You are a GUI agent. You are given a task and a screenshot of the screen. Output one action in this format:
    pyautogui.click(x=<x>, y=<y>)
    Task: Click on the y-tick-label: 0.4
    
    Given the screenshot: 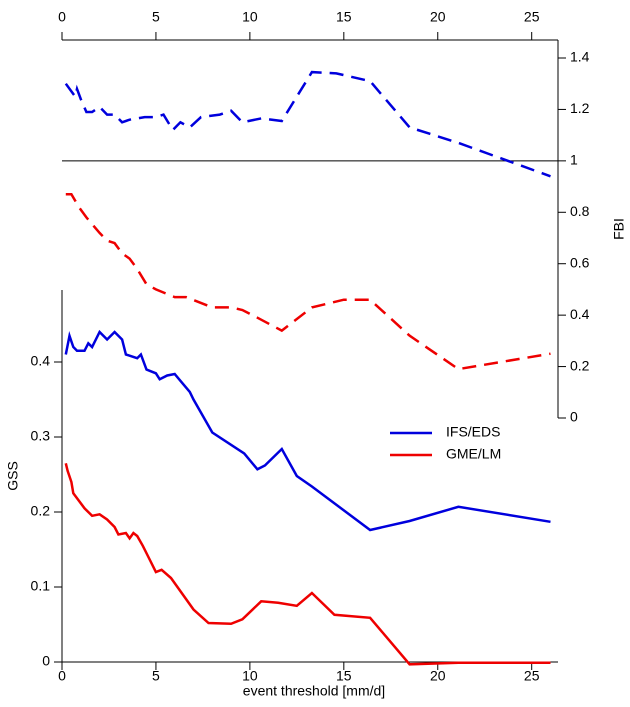 What is the action you would take?
    pyautogui.click(x=41, y=361)
    